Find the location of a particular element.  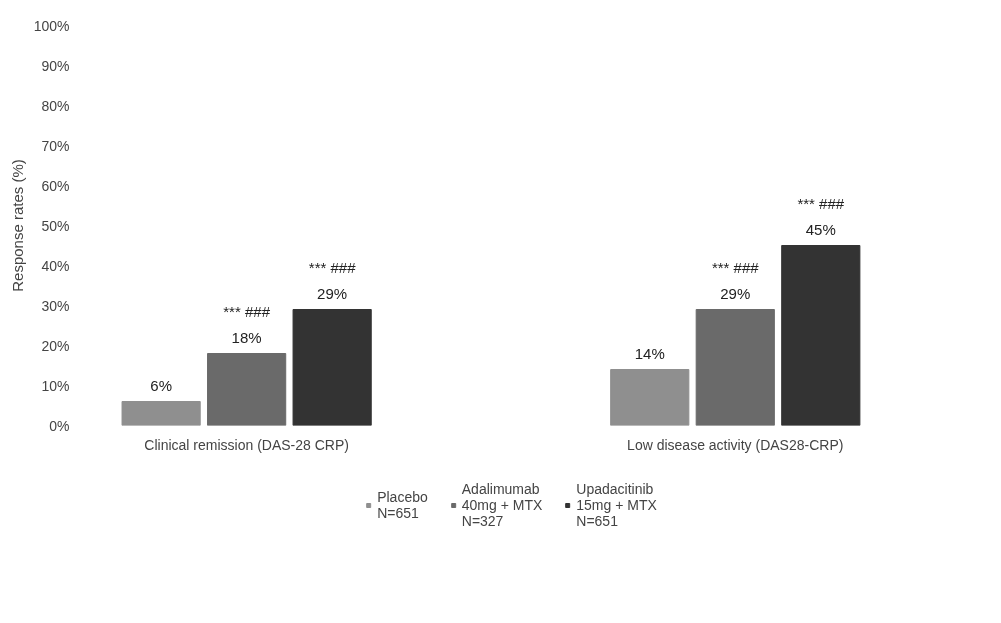

data-label: 6% is located at coordinates (161, 385).